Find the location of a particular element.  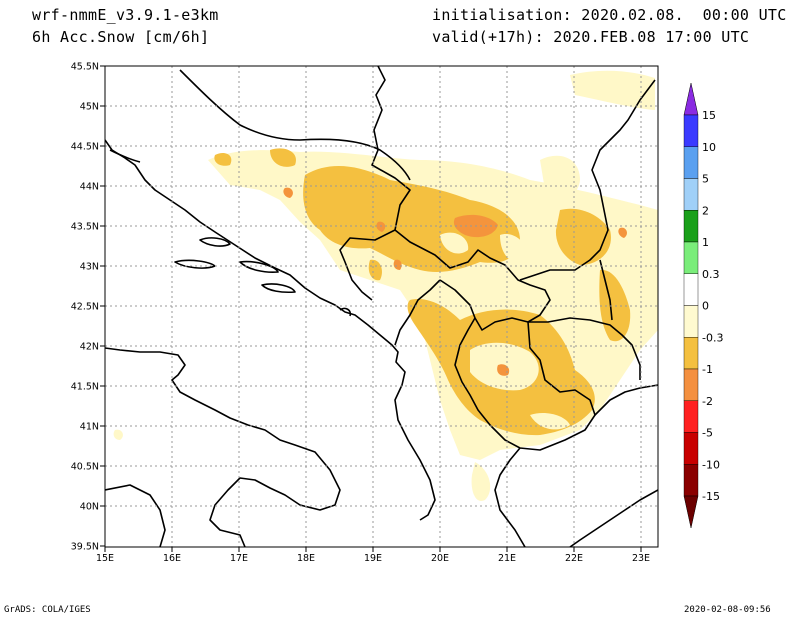

field-title: 6h Acc.Snow [cm/6h] is located at coordinates (121, 37).